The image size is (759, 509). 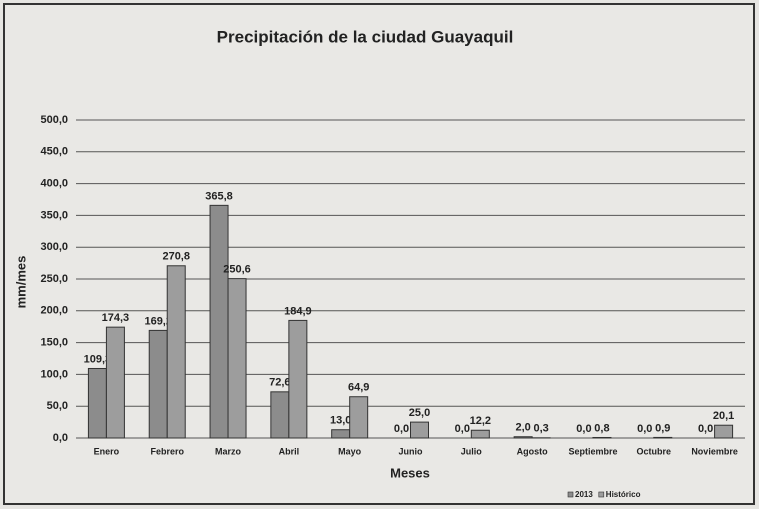 I want to click on x-tick-label: Junio, so click(x=411, y=451).